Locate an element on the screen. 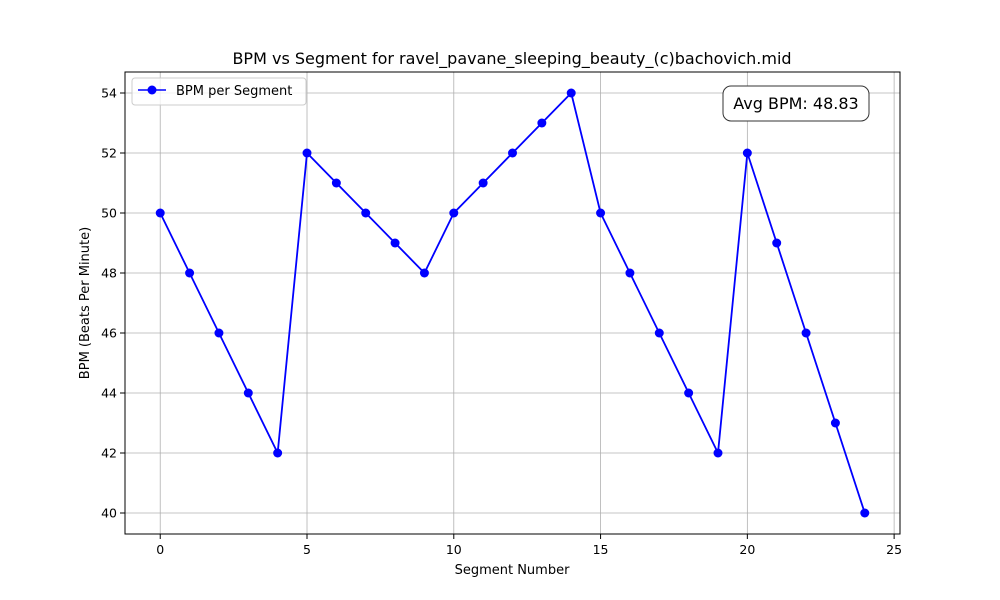 The width and height of the screenshot is (1000, 600). x-tick-label: 10 is located at coordinates (454, 549).